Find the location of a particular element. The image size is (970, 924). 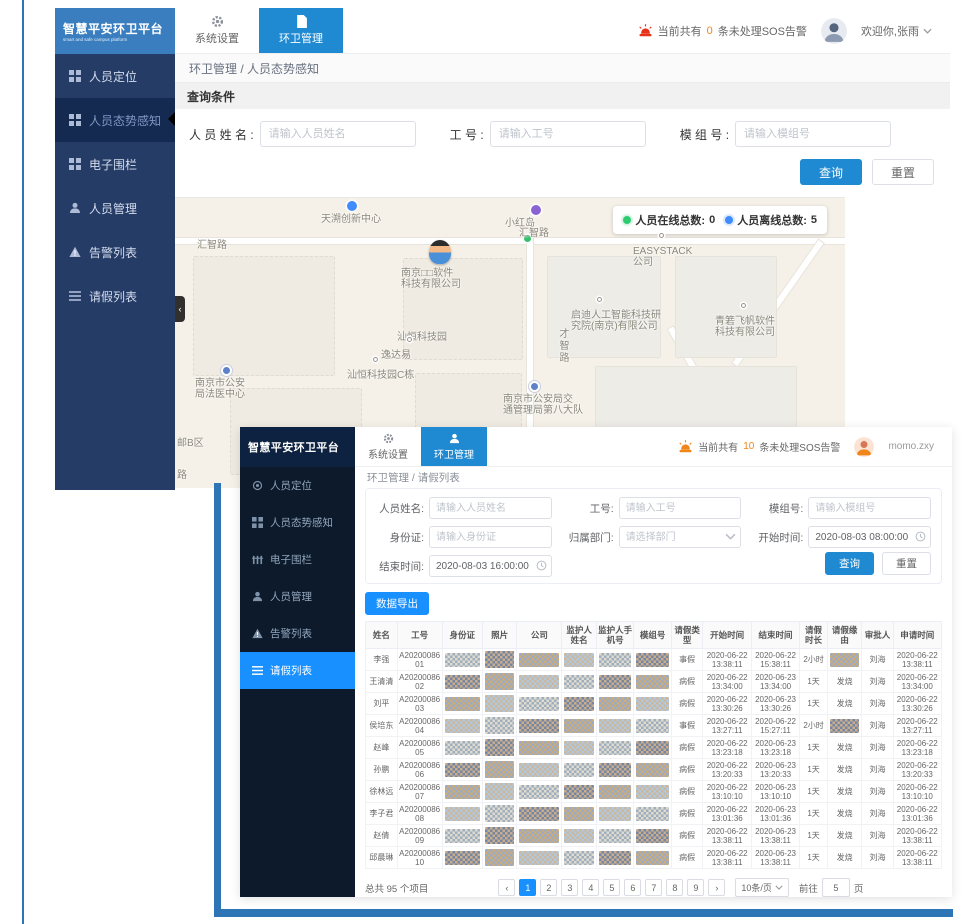

w1-tab-环卫管理: 环卫管理 is located at coordinates (301, 30).